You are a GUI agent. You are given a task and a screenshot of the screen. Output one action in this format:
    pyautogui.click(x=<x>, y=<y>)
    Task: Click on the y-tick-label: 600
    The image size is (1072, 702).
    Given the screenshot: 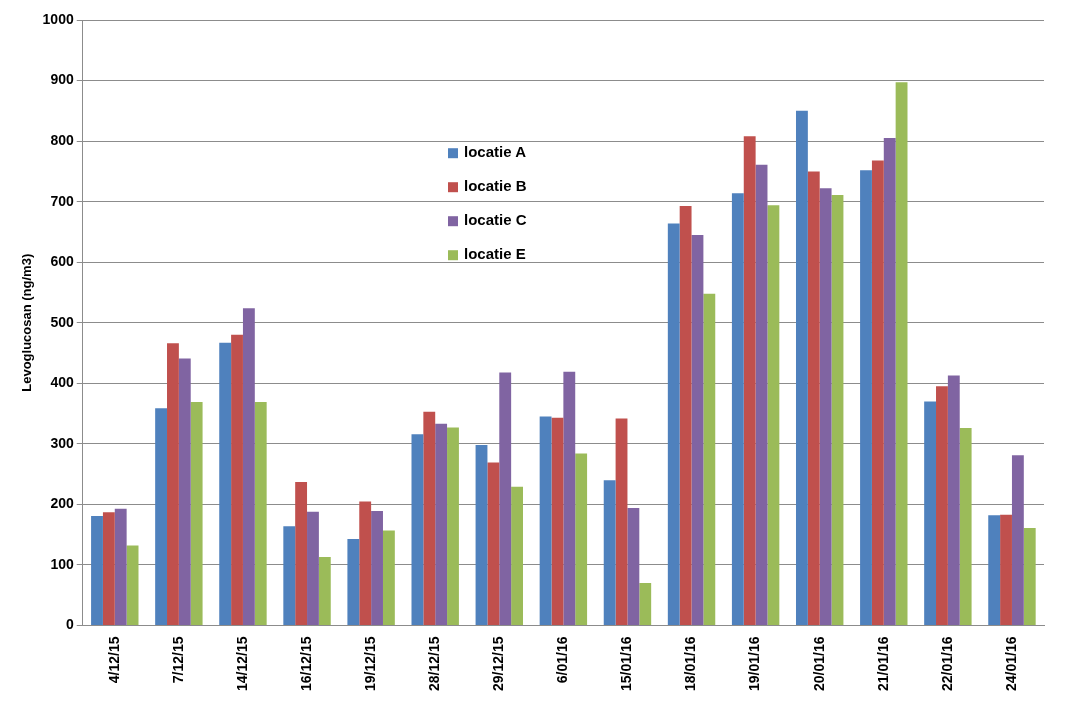 What is the action you would take?
    pyautogui.click(x=62, y=261)
    